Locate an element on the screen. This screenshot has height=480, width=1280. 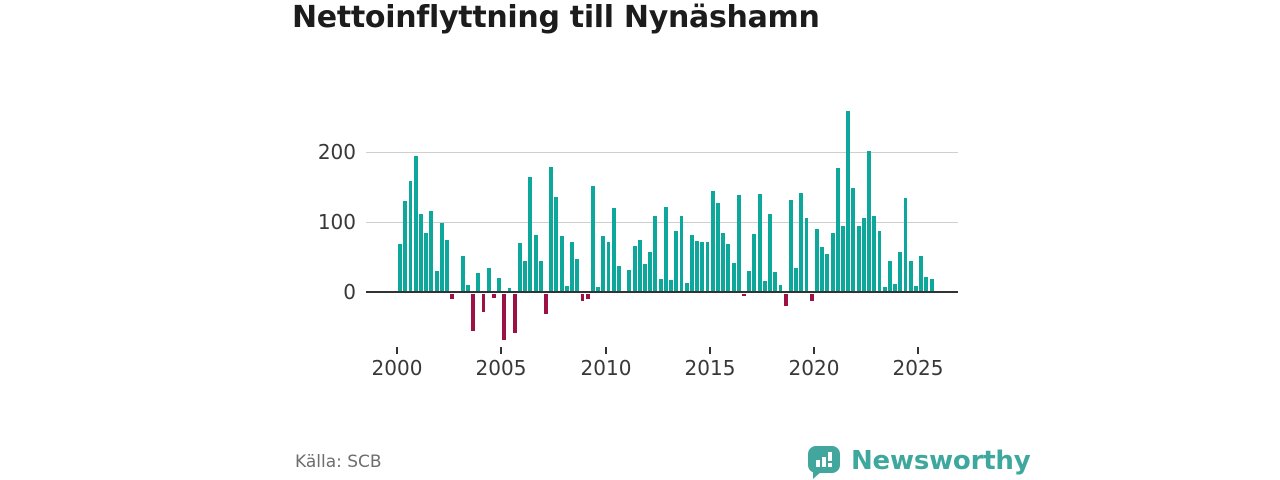
x-axis-tick-label: 2000 is located at coordinates (397, 368).